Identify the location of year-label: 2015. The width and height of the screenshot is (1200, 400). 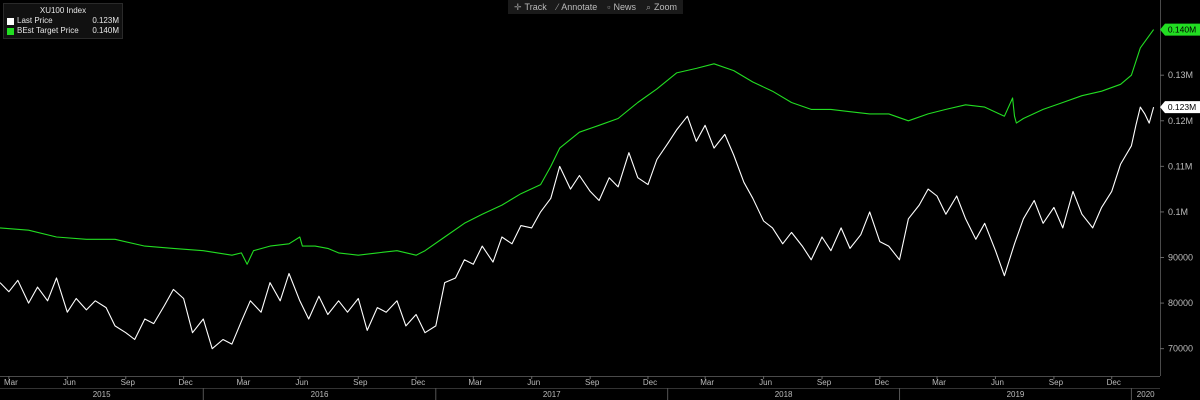
(102, 394).